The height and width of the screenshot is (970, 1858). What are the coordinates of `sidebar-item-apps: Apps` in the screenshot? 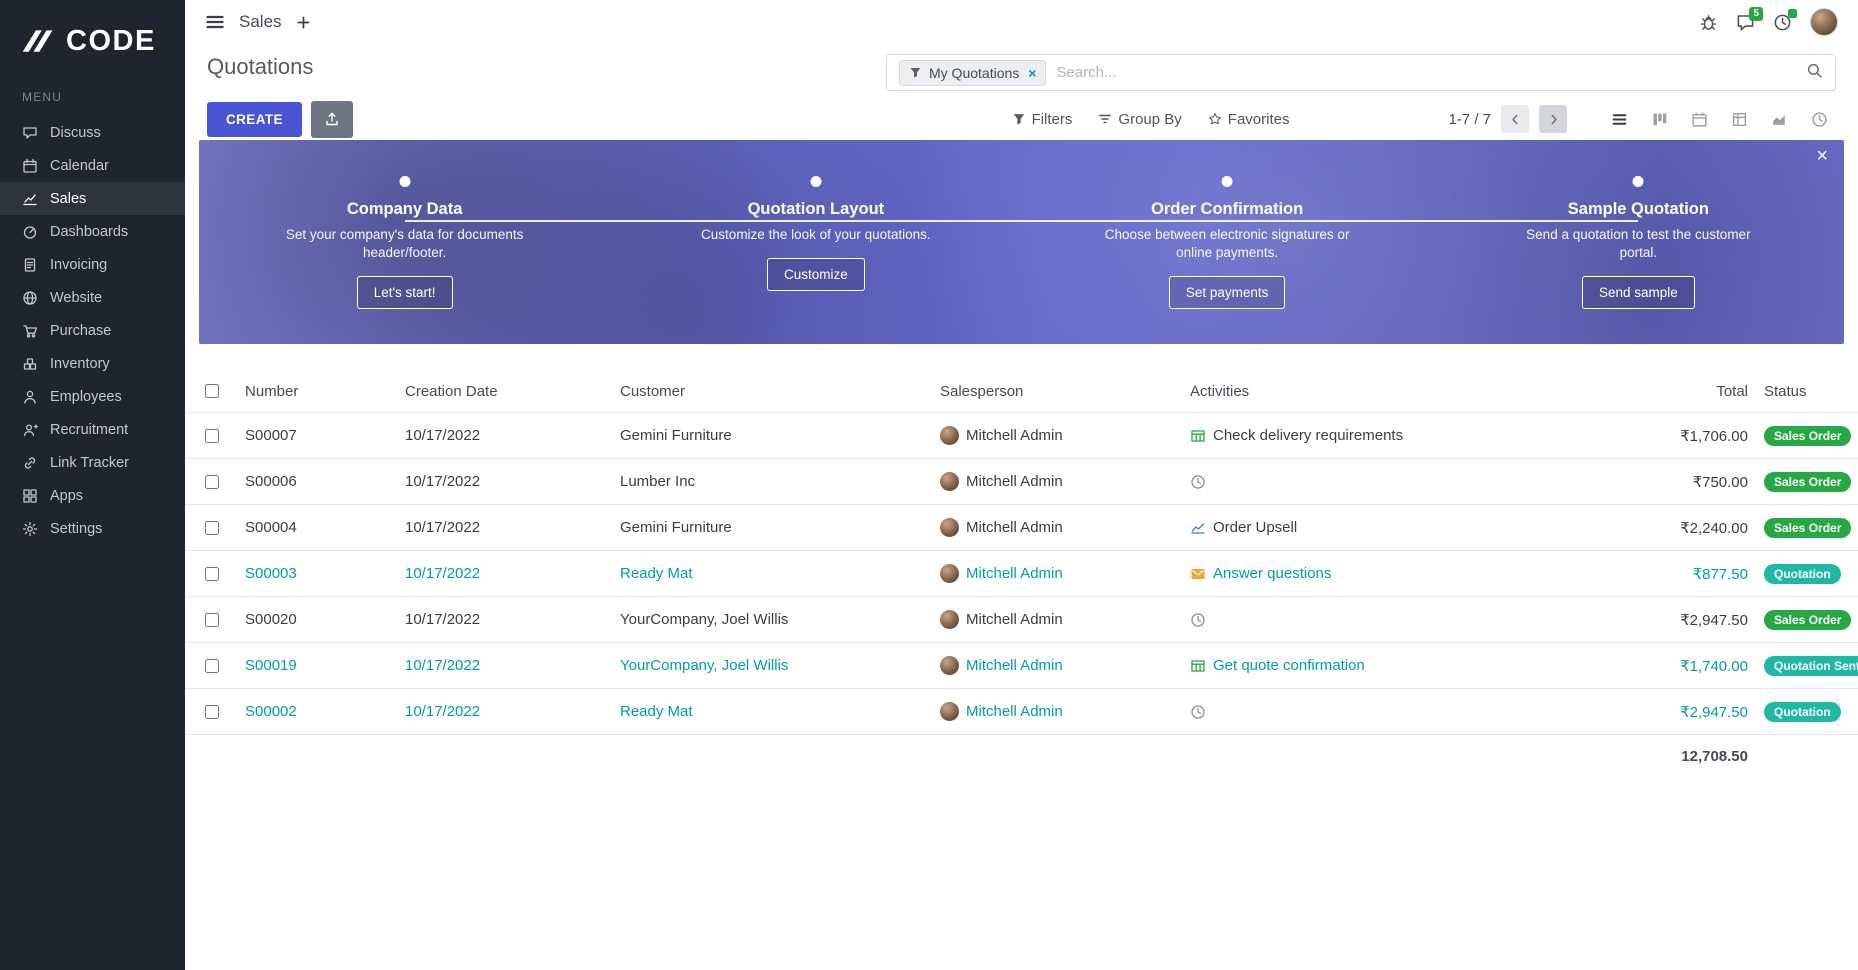 It's located at (92, 495).